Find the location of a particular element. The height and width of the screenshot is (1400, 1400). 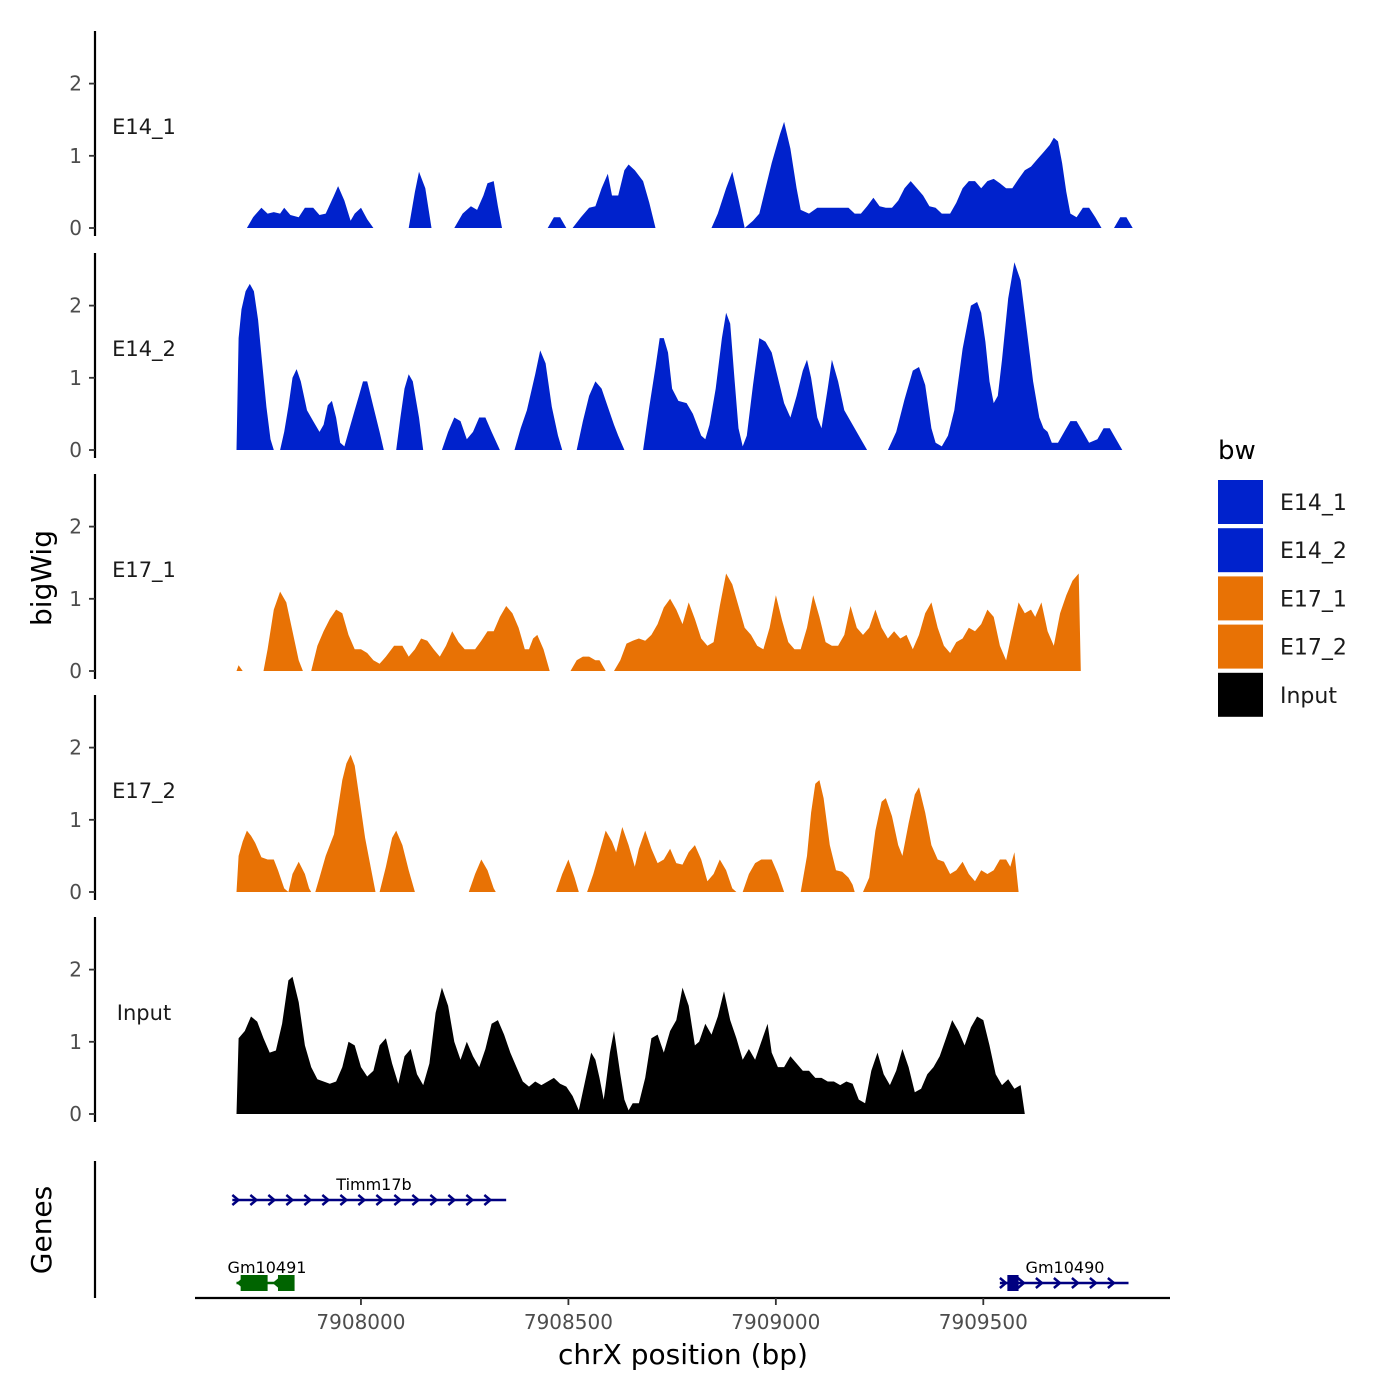

gene-Gm10491: Gm10491 is located at coordinates (267, 1274).